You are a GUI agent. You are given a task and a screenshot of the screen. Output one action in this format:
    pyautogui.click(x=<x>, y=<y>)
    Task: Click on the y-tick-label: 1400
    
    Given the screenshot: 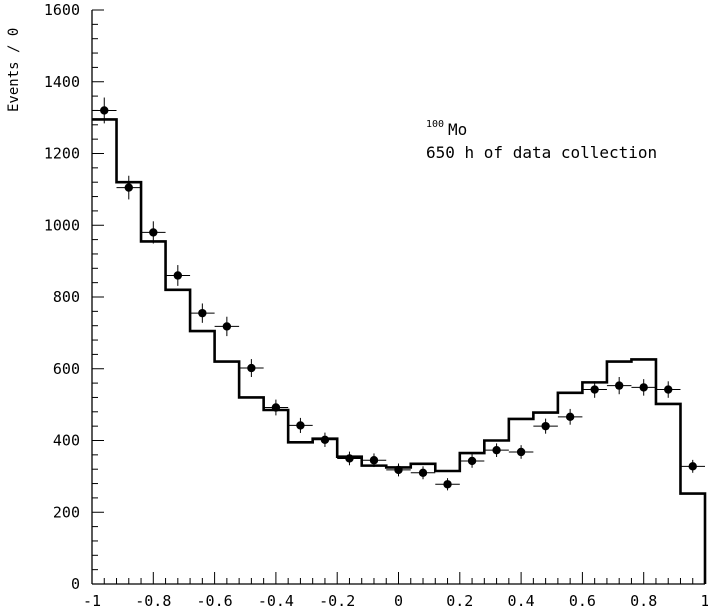 What is the action you would take?
    pyautogui.click(x=62, y=82)
    